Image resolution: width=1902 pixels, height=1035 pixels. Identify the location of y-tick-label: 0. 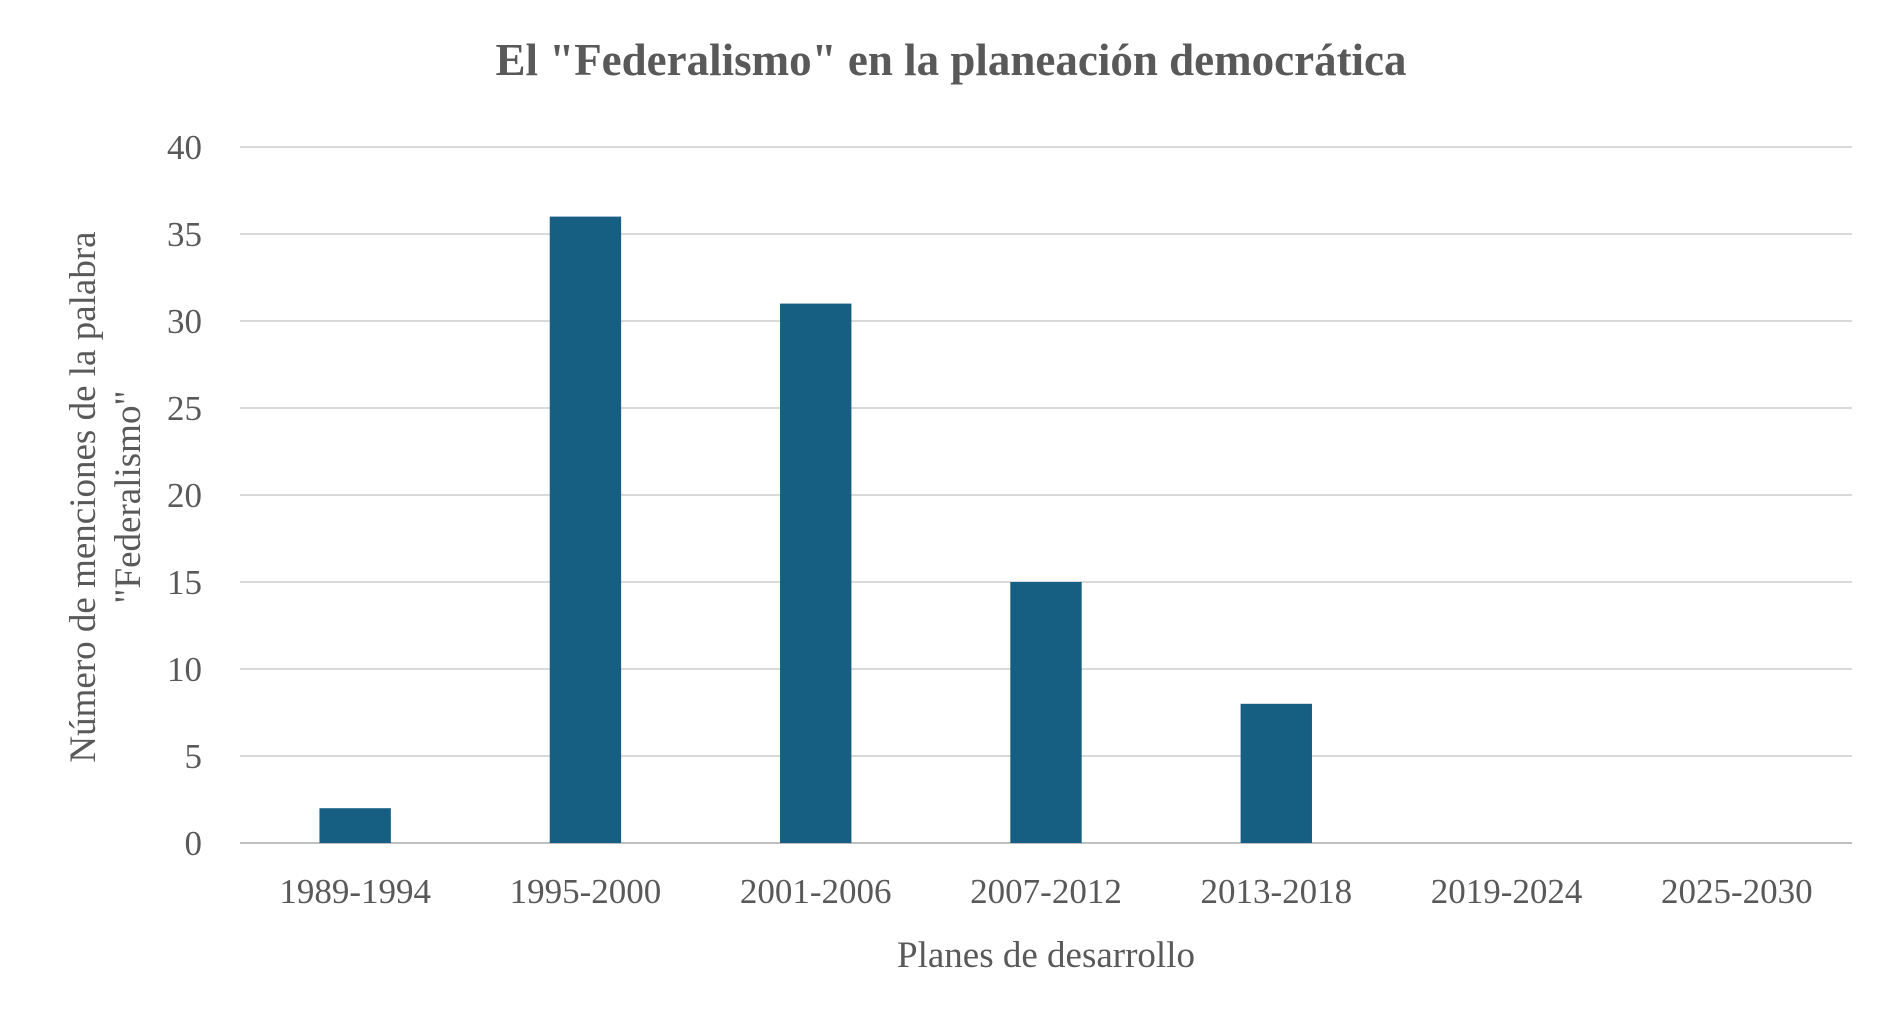
(194, 843).